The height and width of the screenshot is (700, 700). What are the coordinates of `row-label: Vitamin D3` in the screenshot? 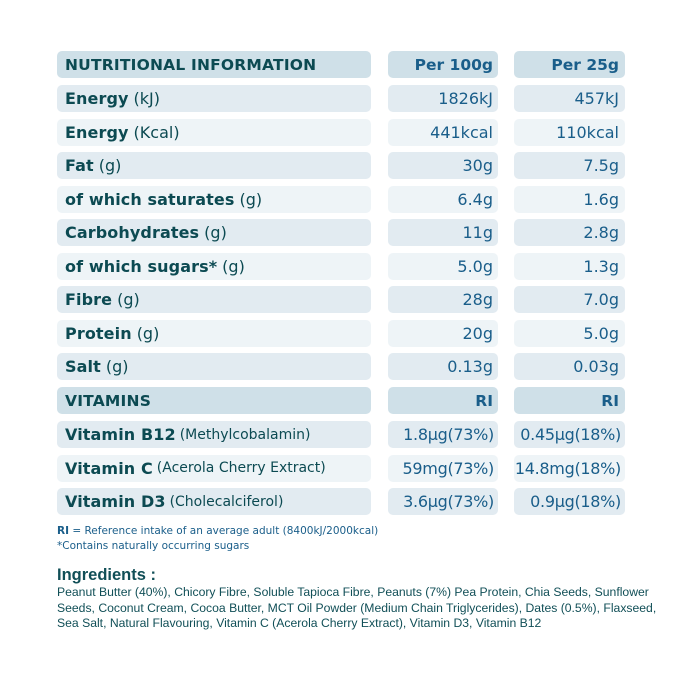 It's located at (115, 501).